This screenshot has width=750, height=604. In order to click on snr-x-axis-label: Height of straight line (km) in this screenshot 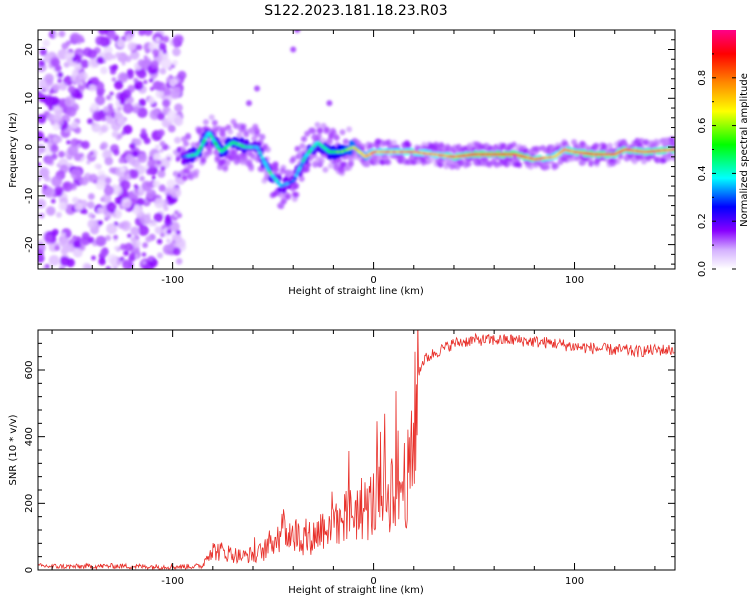, I will do `click(356, 590)`.